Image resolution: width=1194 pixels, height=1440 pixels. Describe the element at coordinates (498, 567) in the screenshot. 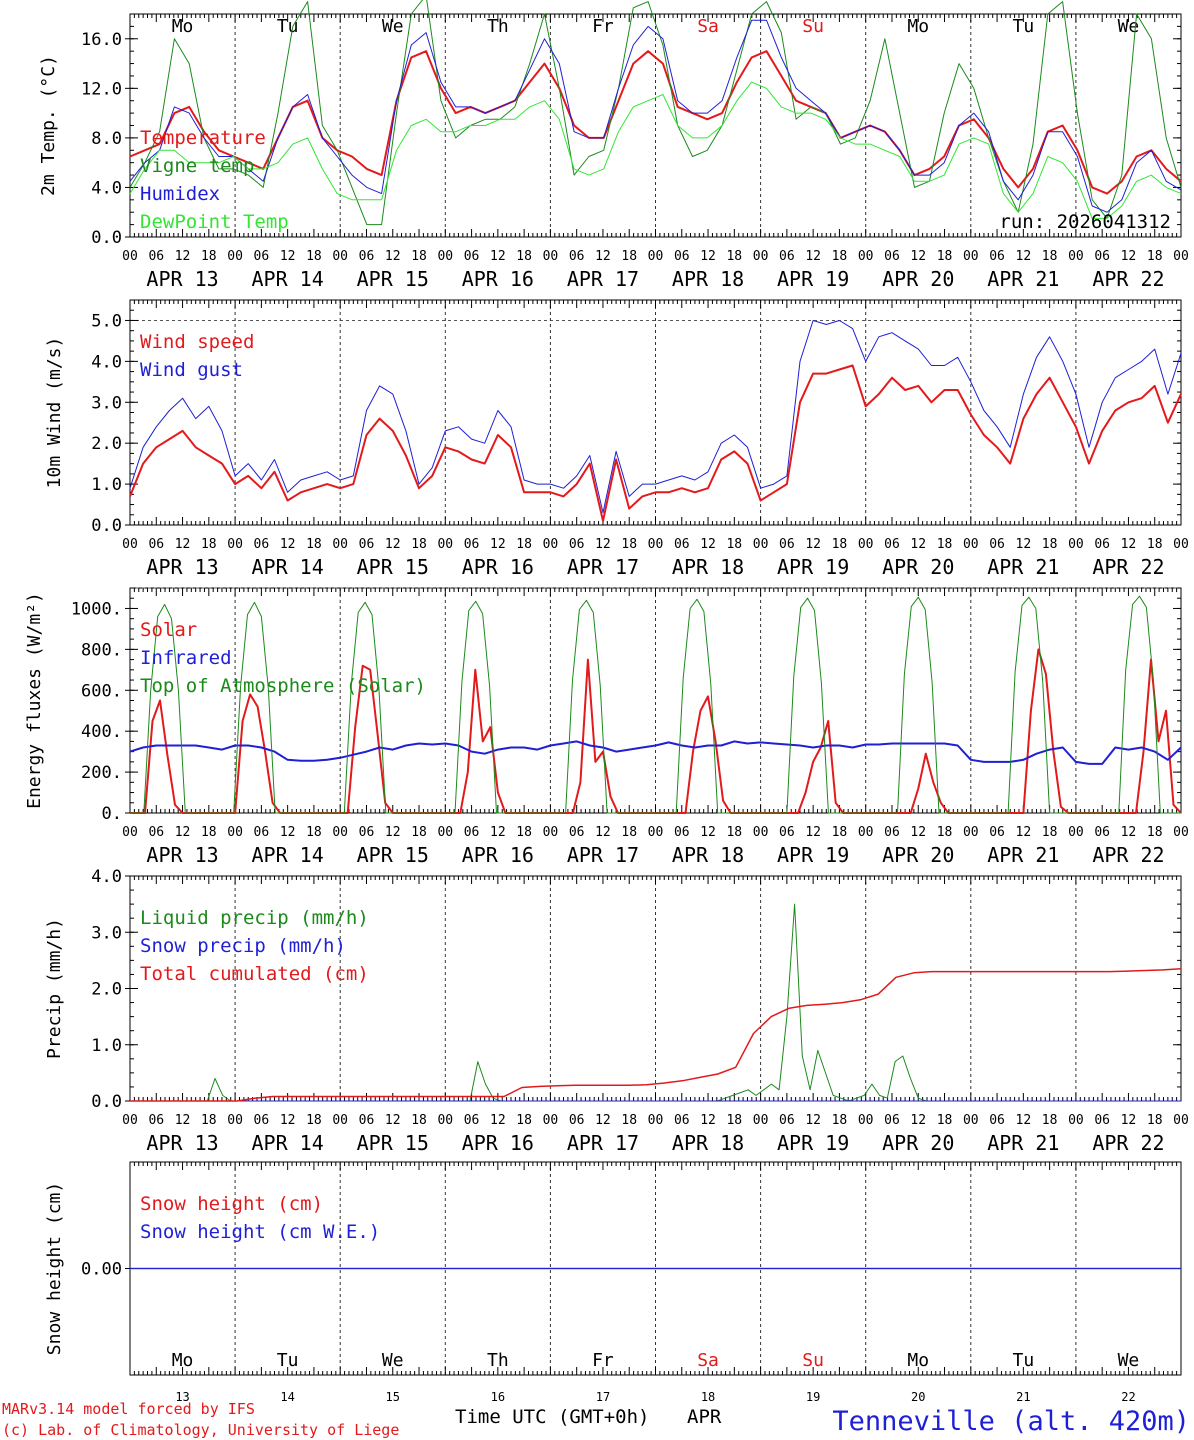

I see `day-label: APR 16` at that location.